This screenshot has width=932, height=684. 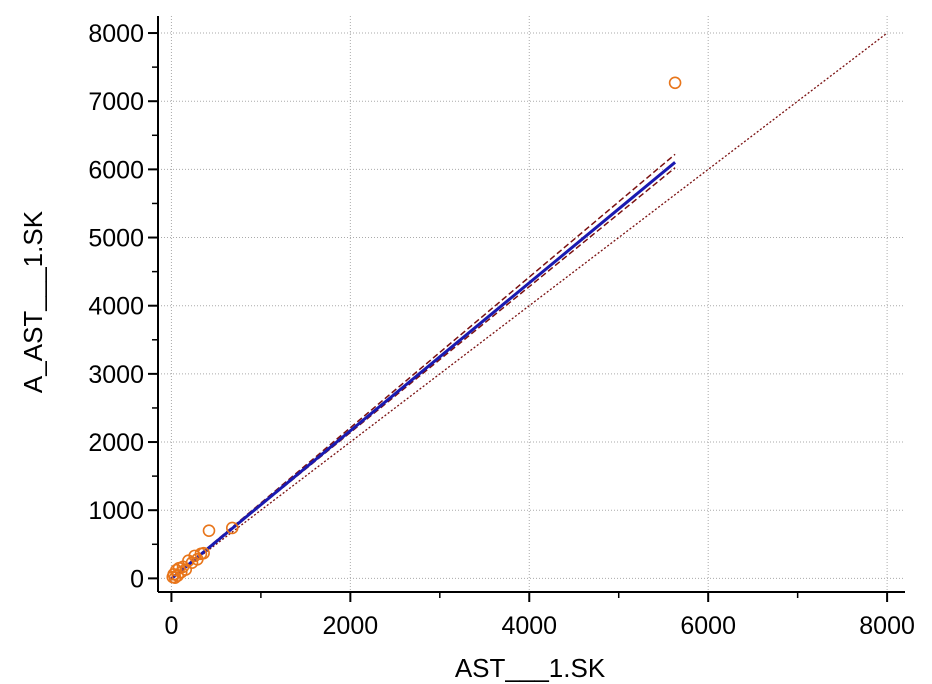 What do you see at coordinates (171, 626) in the screenshot?
I see `x-tick-label: 0` at bounding box center [171, 626].